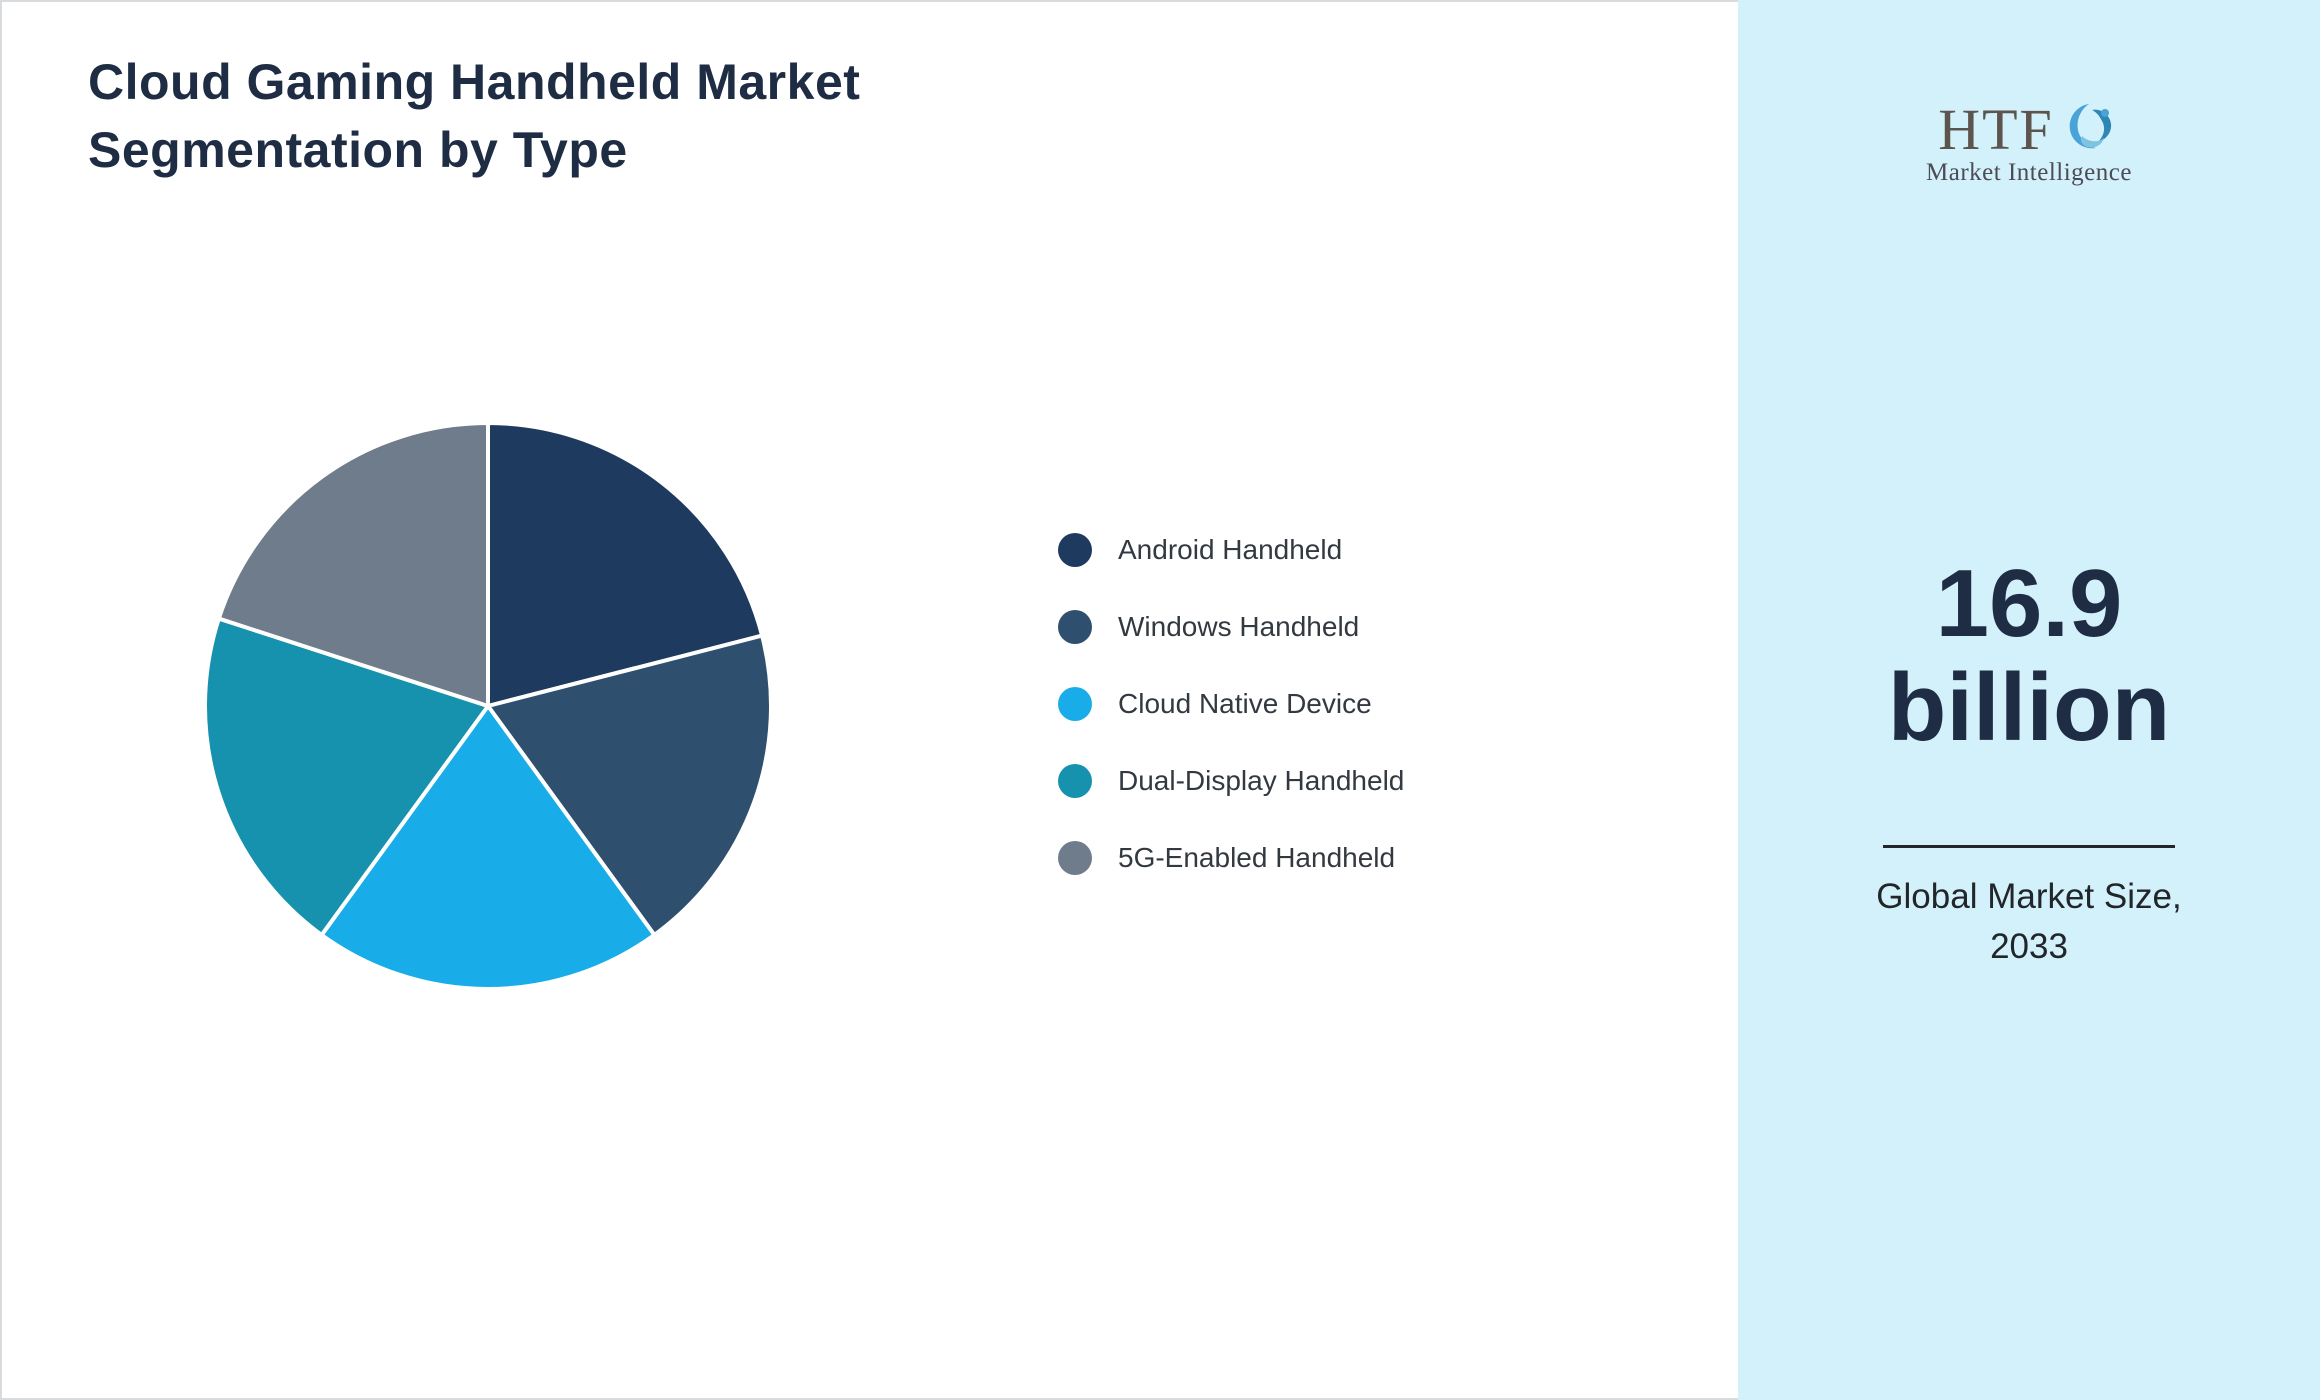  I want to click on legend-item: Dual-Display Handheld, so click(1231, 781).